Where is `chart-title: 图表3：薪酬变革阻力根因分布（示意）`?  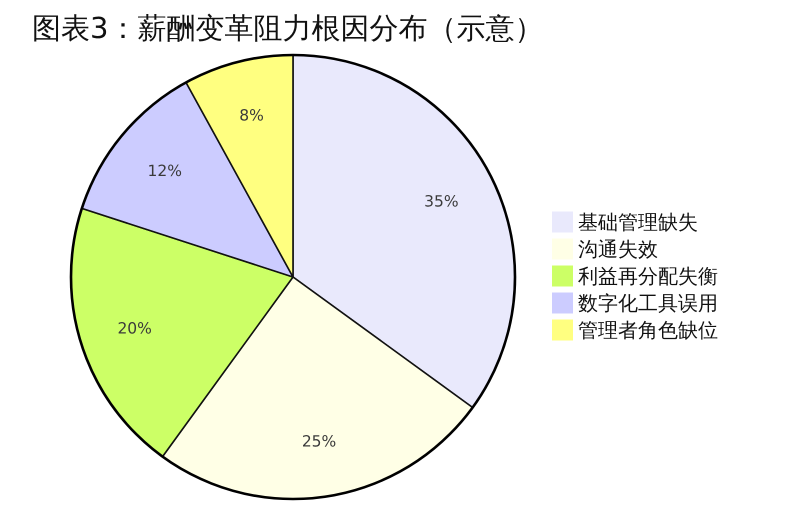
chart-title: 图表3：薪酬变革阻力根因分布（示意） is located at coordinates (288, 28).